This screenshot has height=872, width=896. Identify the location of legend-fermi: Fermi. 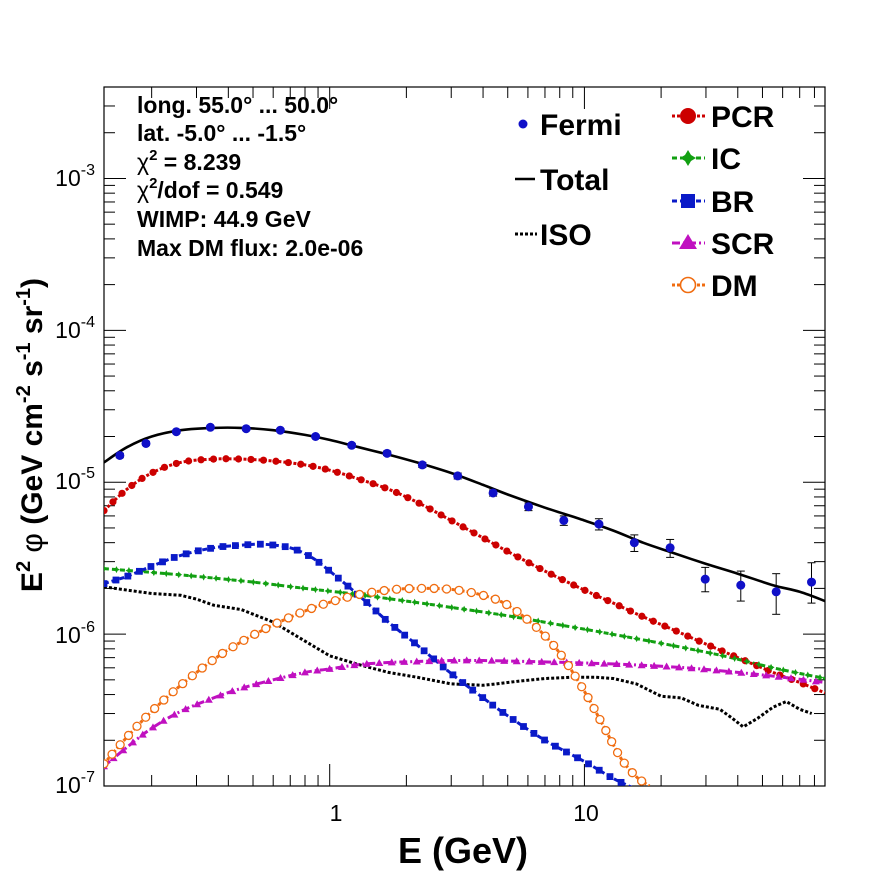
(570, 125).